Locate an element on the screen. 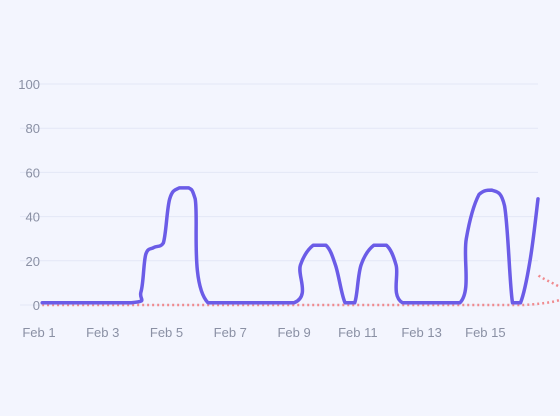 This screenshot has height=416, width=560. y-tick-label: 20 is located at coordinates (33, 261).